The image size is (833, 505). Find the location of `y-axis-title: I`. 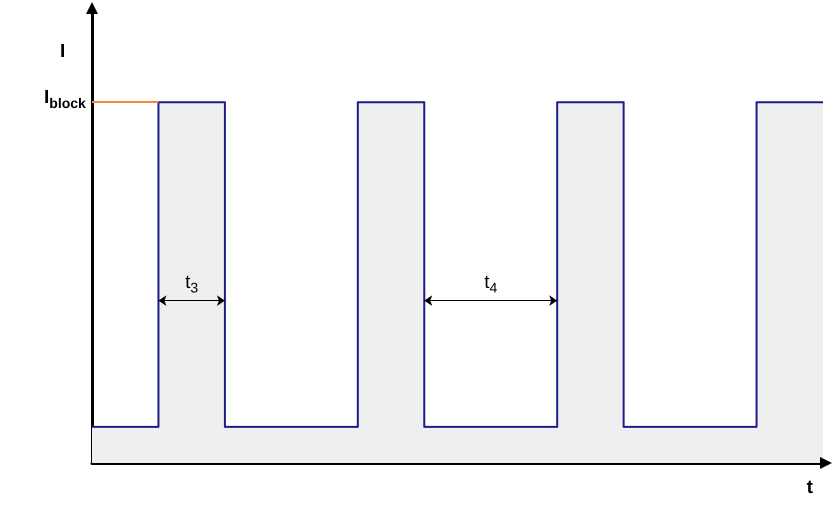

y-axis-title: I is located at coordinates (63, 51).